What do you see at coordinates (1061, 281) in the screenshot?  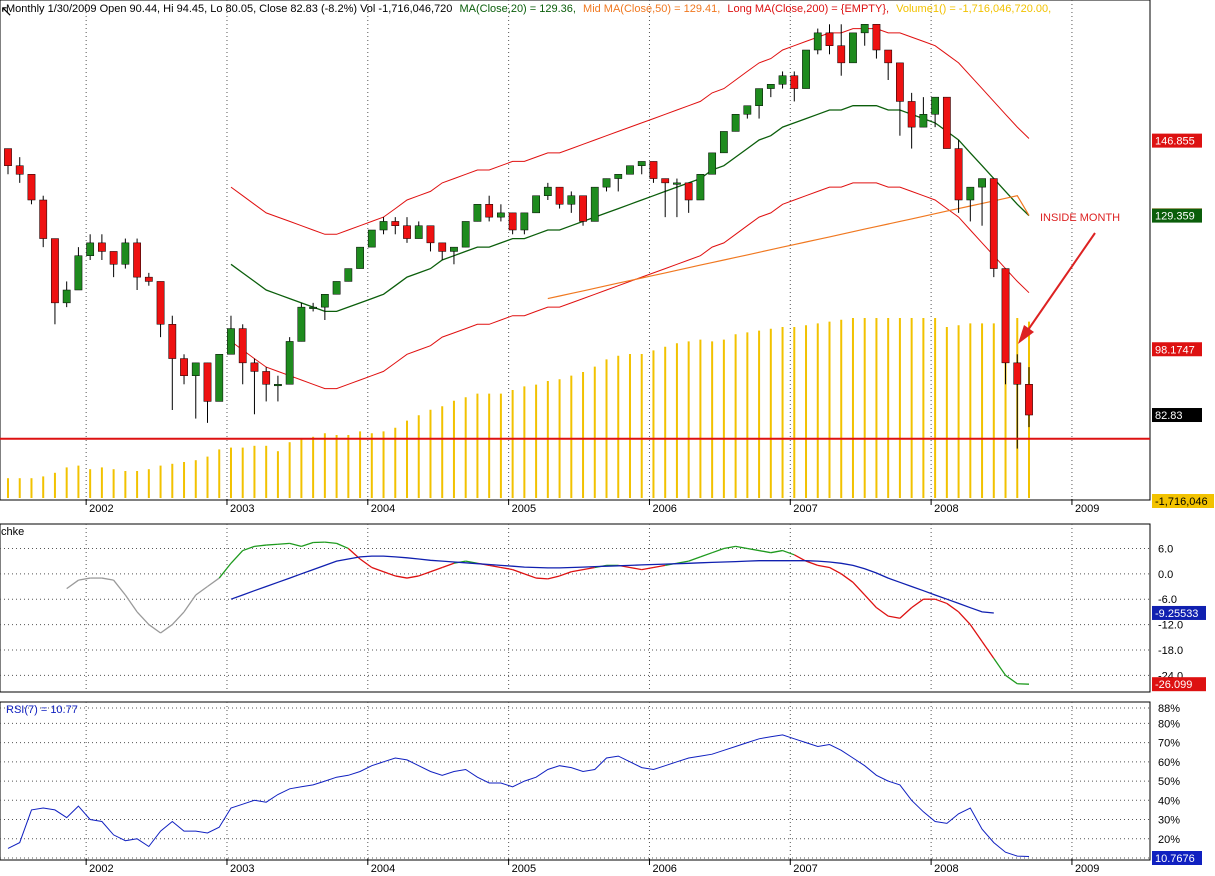 I see `annotation-arrow-line` at bounding box center [1061, 281].